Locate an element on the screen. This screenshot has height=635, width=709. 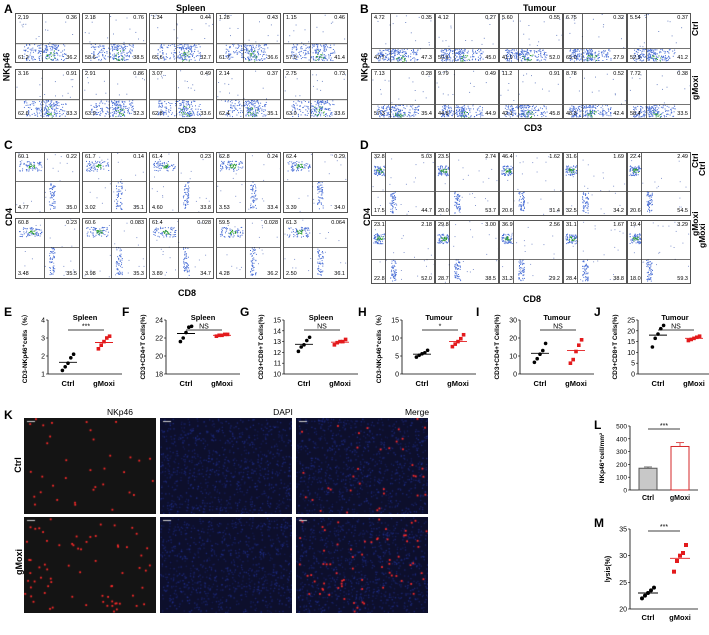
flow-quadrant-value: 53.7 is located at coordinates (490, 211).